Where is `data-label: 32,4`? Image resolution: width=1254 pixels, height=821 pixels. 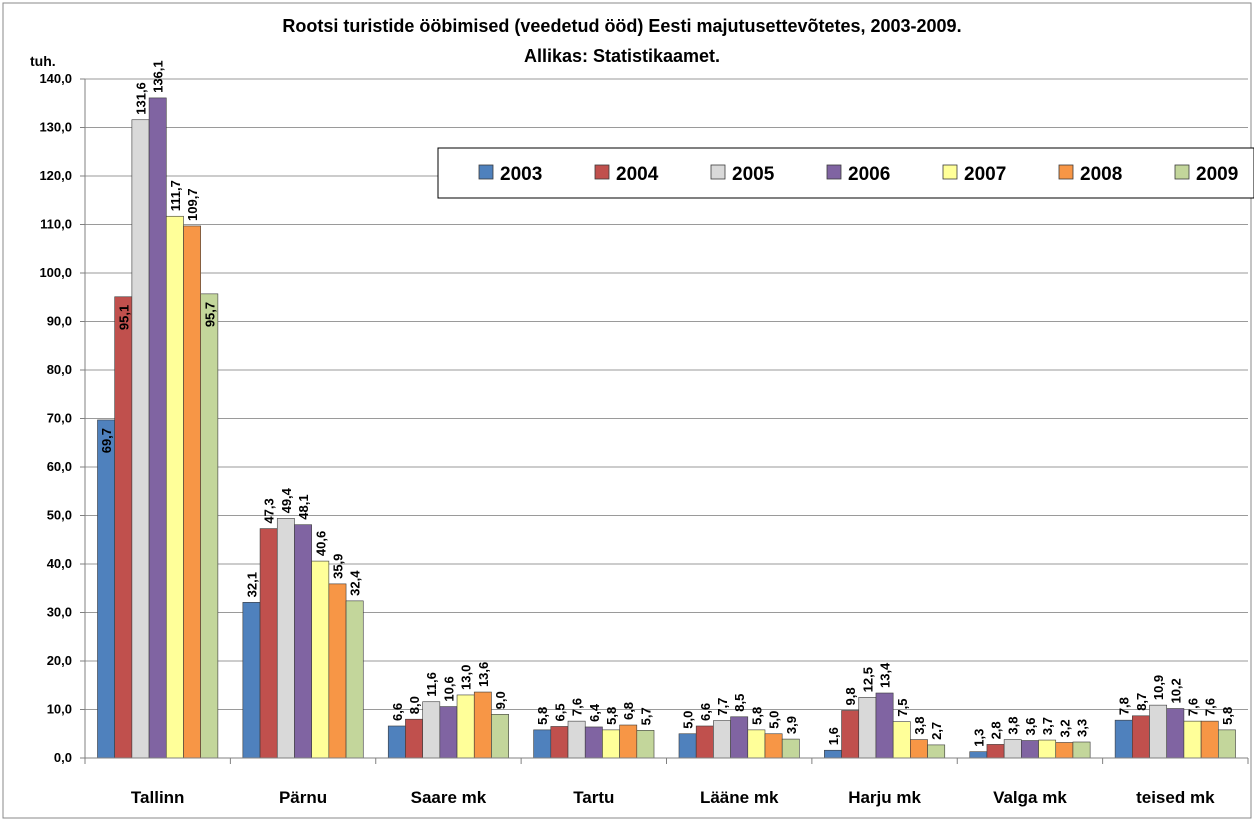
data-label: 32,4 is located at coordinates (355, 583).